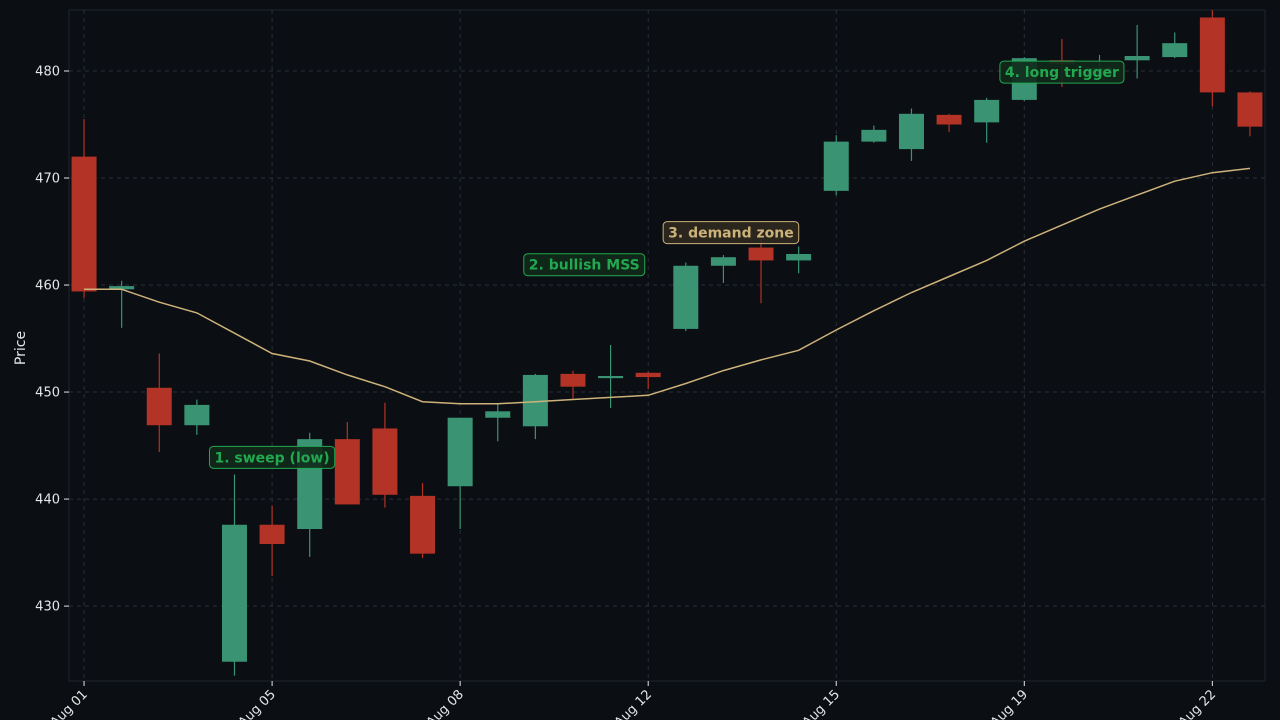  I want to click on x-tick-label: Aug 01, so click(69, 703).